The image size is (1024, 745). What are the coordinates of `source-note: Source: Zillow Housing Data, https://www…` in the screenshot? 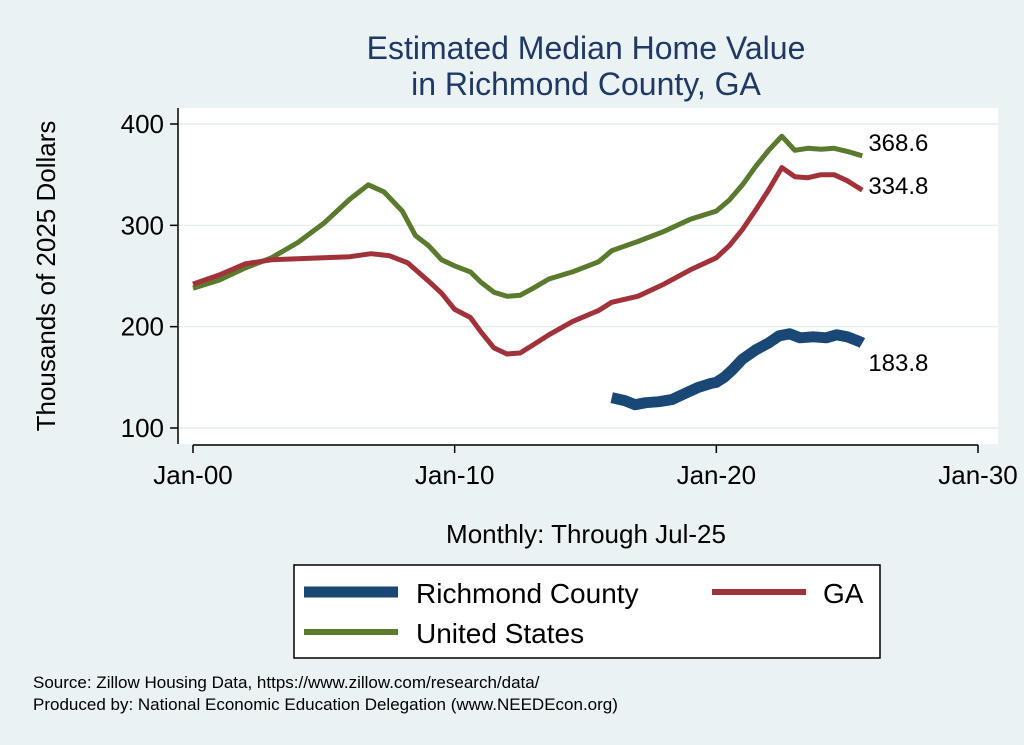 It's located at (286, 682).